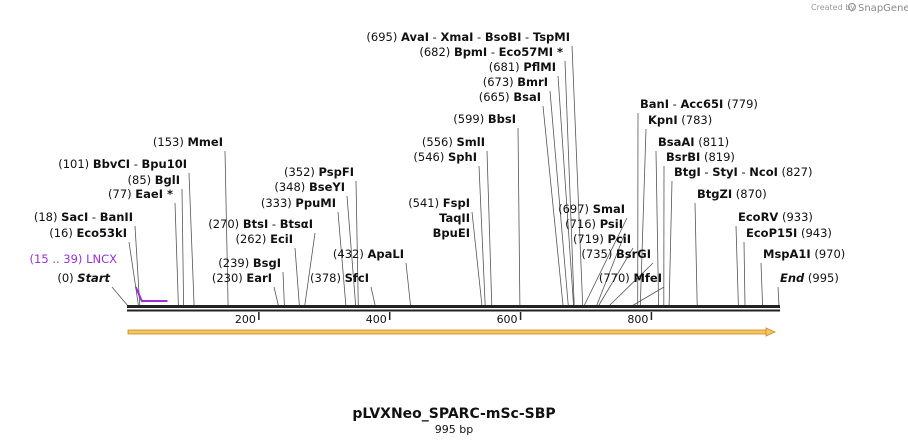 This screenshot has height=445, width=908. Describe the element at coordinates (712, 142) in the screenshot. I see `site-pos-32: (811)` at that location.